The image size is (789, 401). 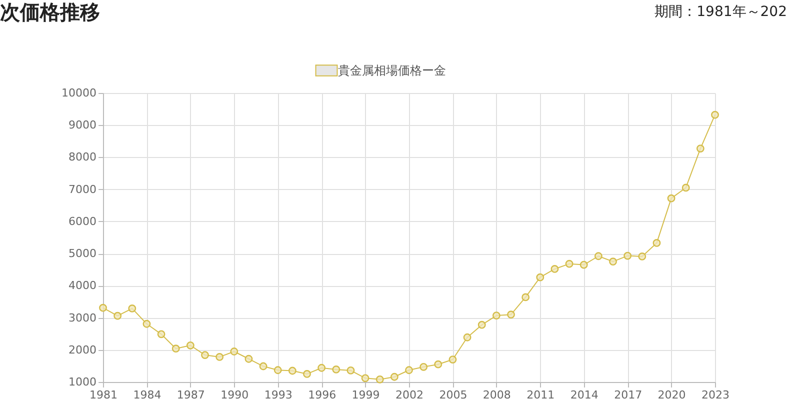 I want to click on y-tick-label: 3000, so click(x=82, y=317).